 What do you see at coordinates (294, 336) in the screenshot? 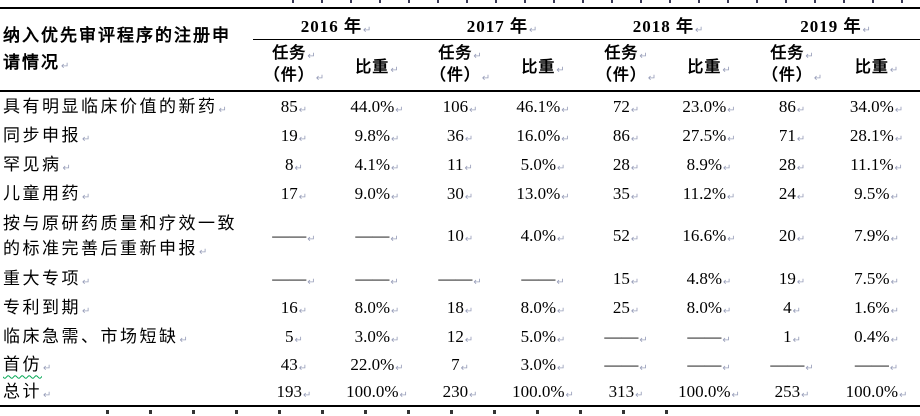
I see `cell-tasks-2016: 5↵` at bounding box center [294, 336].